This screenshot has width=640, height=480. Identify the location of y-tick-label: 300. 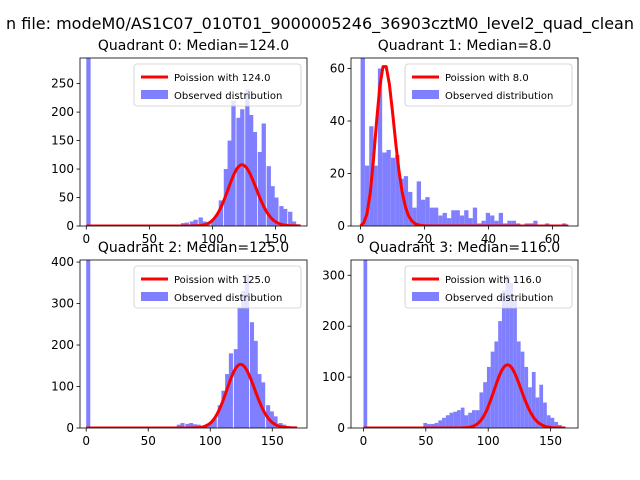
(62, 304).